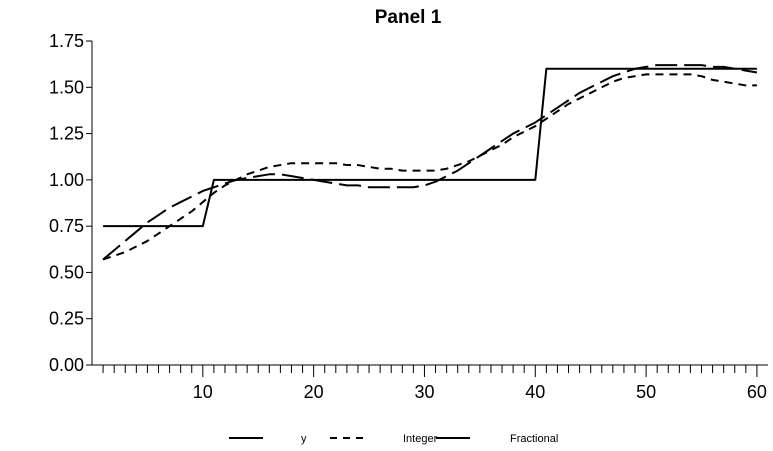 This screenshot has height=451, width=773. Describe the element at coordinates (757, 392) in the screenshot. I see `x-tick-label: 60` at that location.